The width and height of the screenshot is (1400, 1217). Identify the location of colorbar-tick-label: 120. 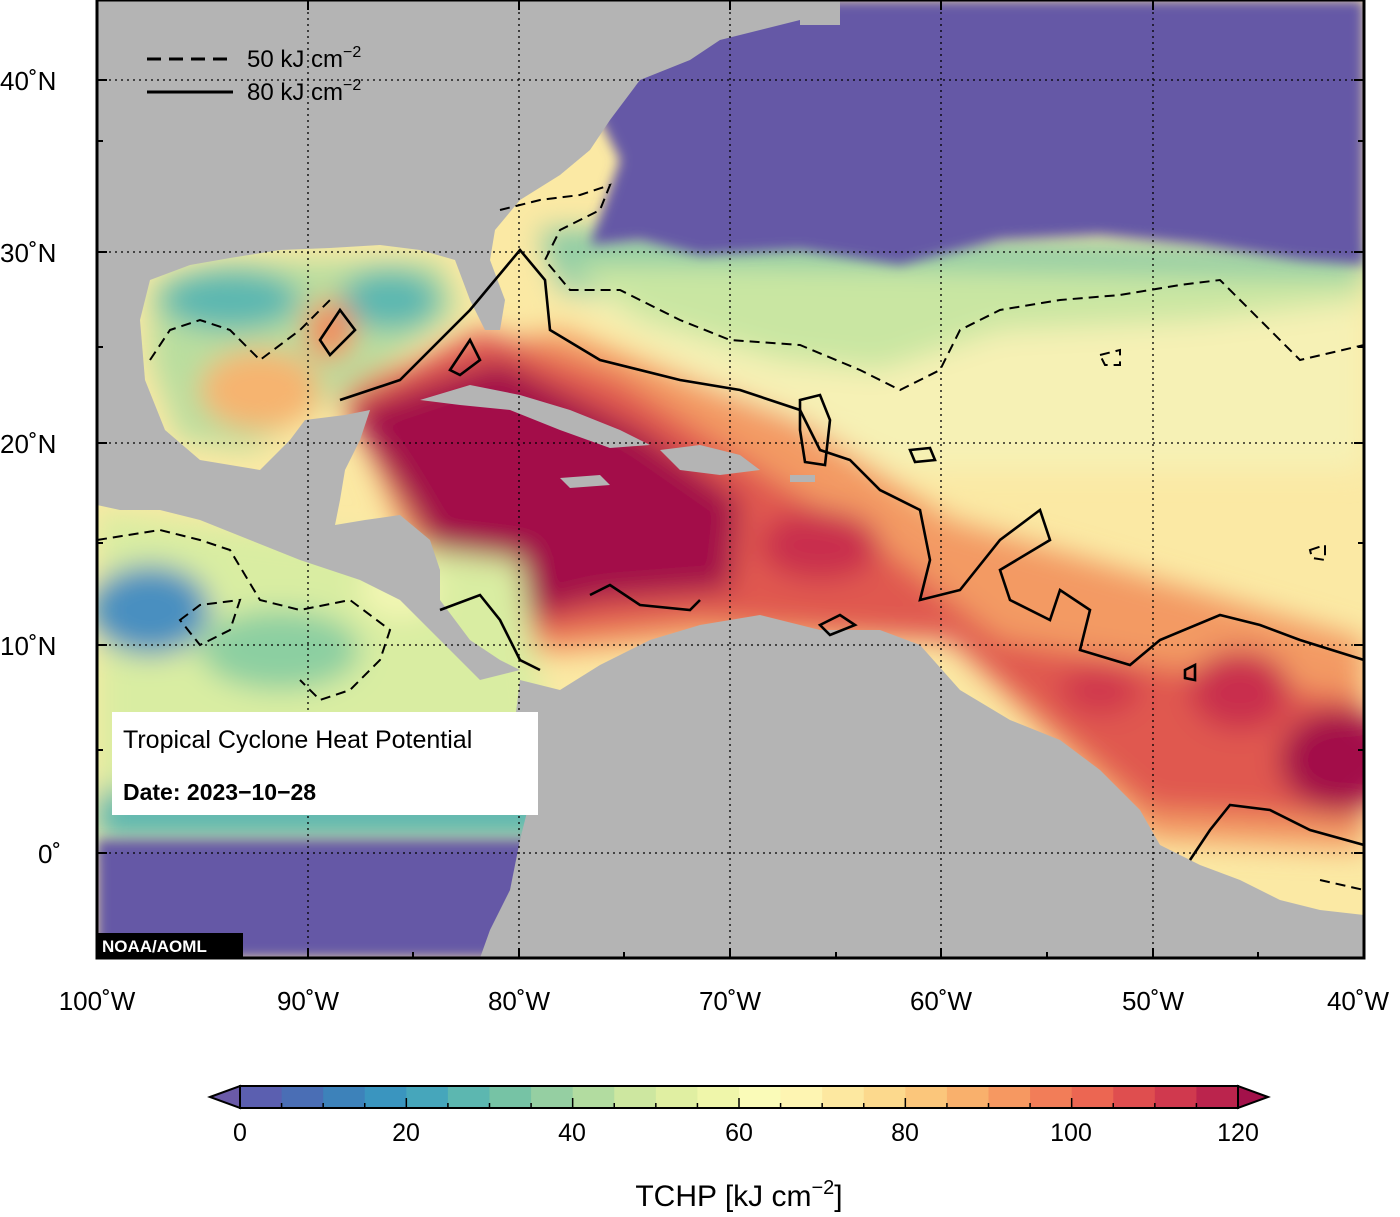
(1238, 1133).